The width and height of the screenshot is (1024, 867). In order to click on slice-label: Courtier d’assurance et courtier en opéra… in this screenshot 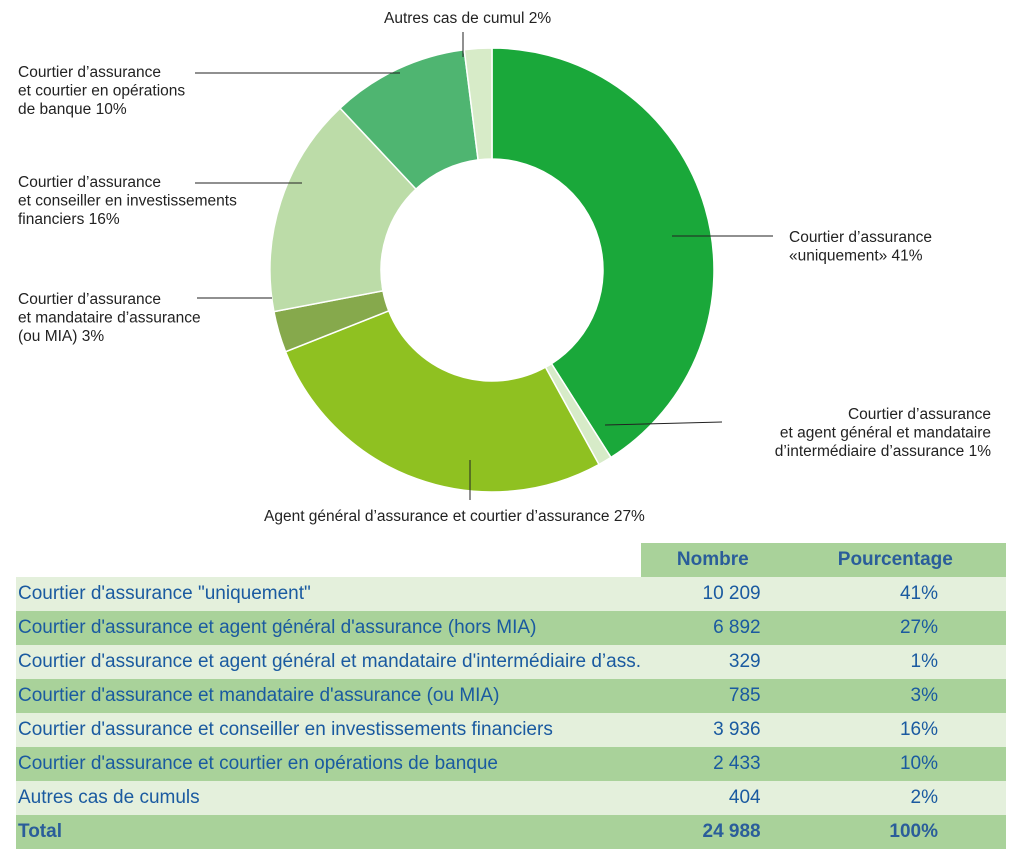, I will do `click(101, 91)`.